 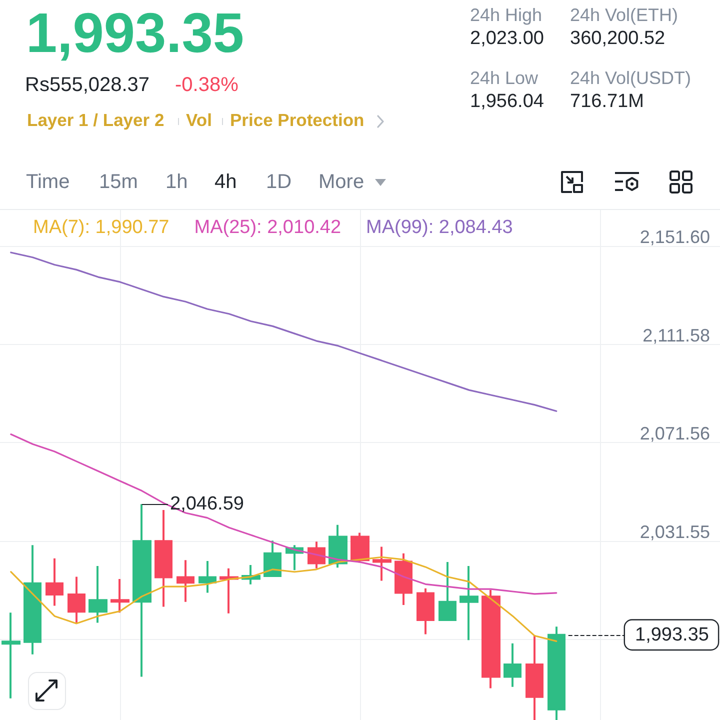 What do you see at coordinates (95, 120) in the screenshot?
I see `text: Layer 1 / Layer 2` at bounding box center [95, 120].